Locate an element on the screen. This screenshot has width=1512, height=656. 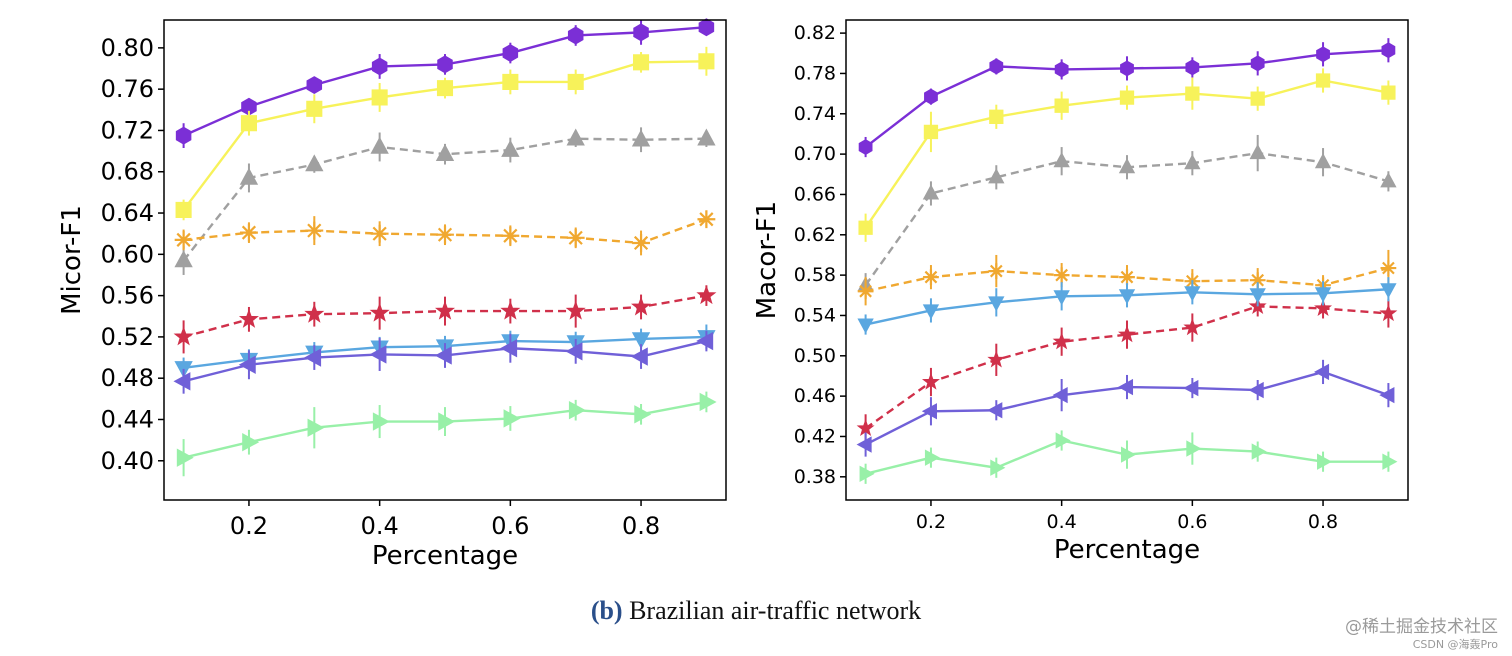
series-line is located at coordinates (1126, 367).